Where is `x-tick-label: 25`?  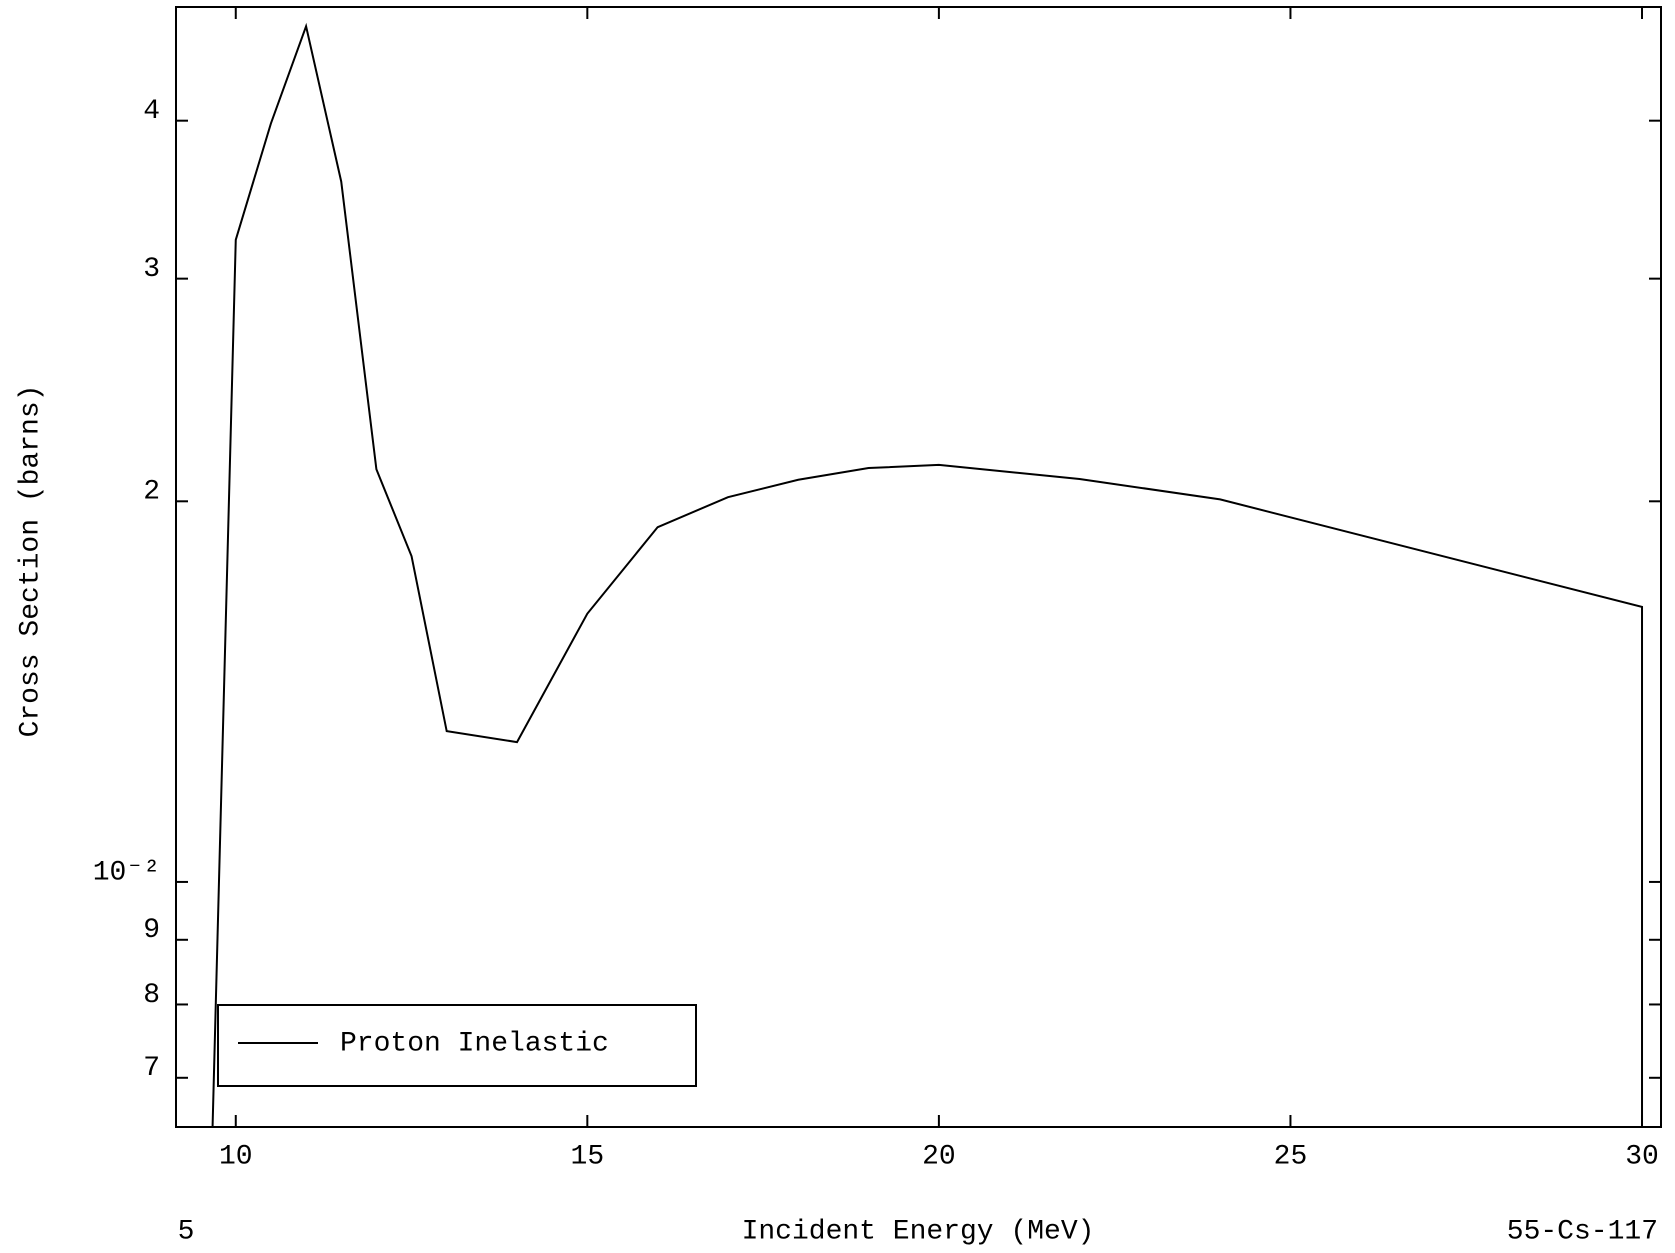 x-tick-label: 25 is located at coordinates (1291, 1156).